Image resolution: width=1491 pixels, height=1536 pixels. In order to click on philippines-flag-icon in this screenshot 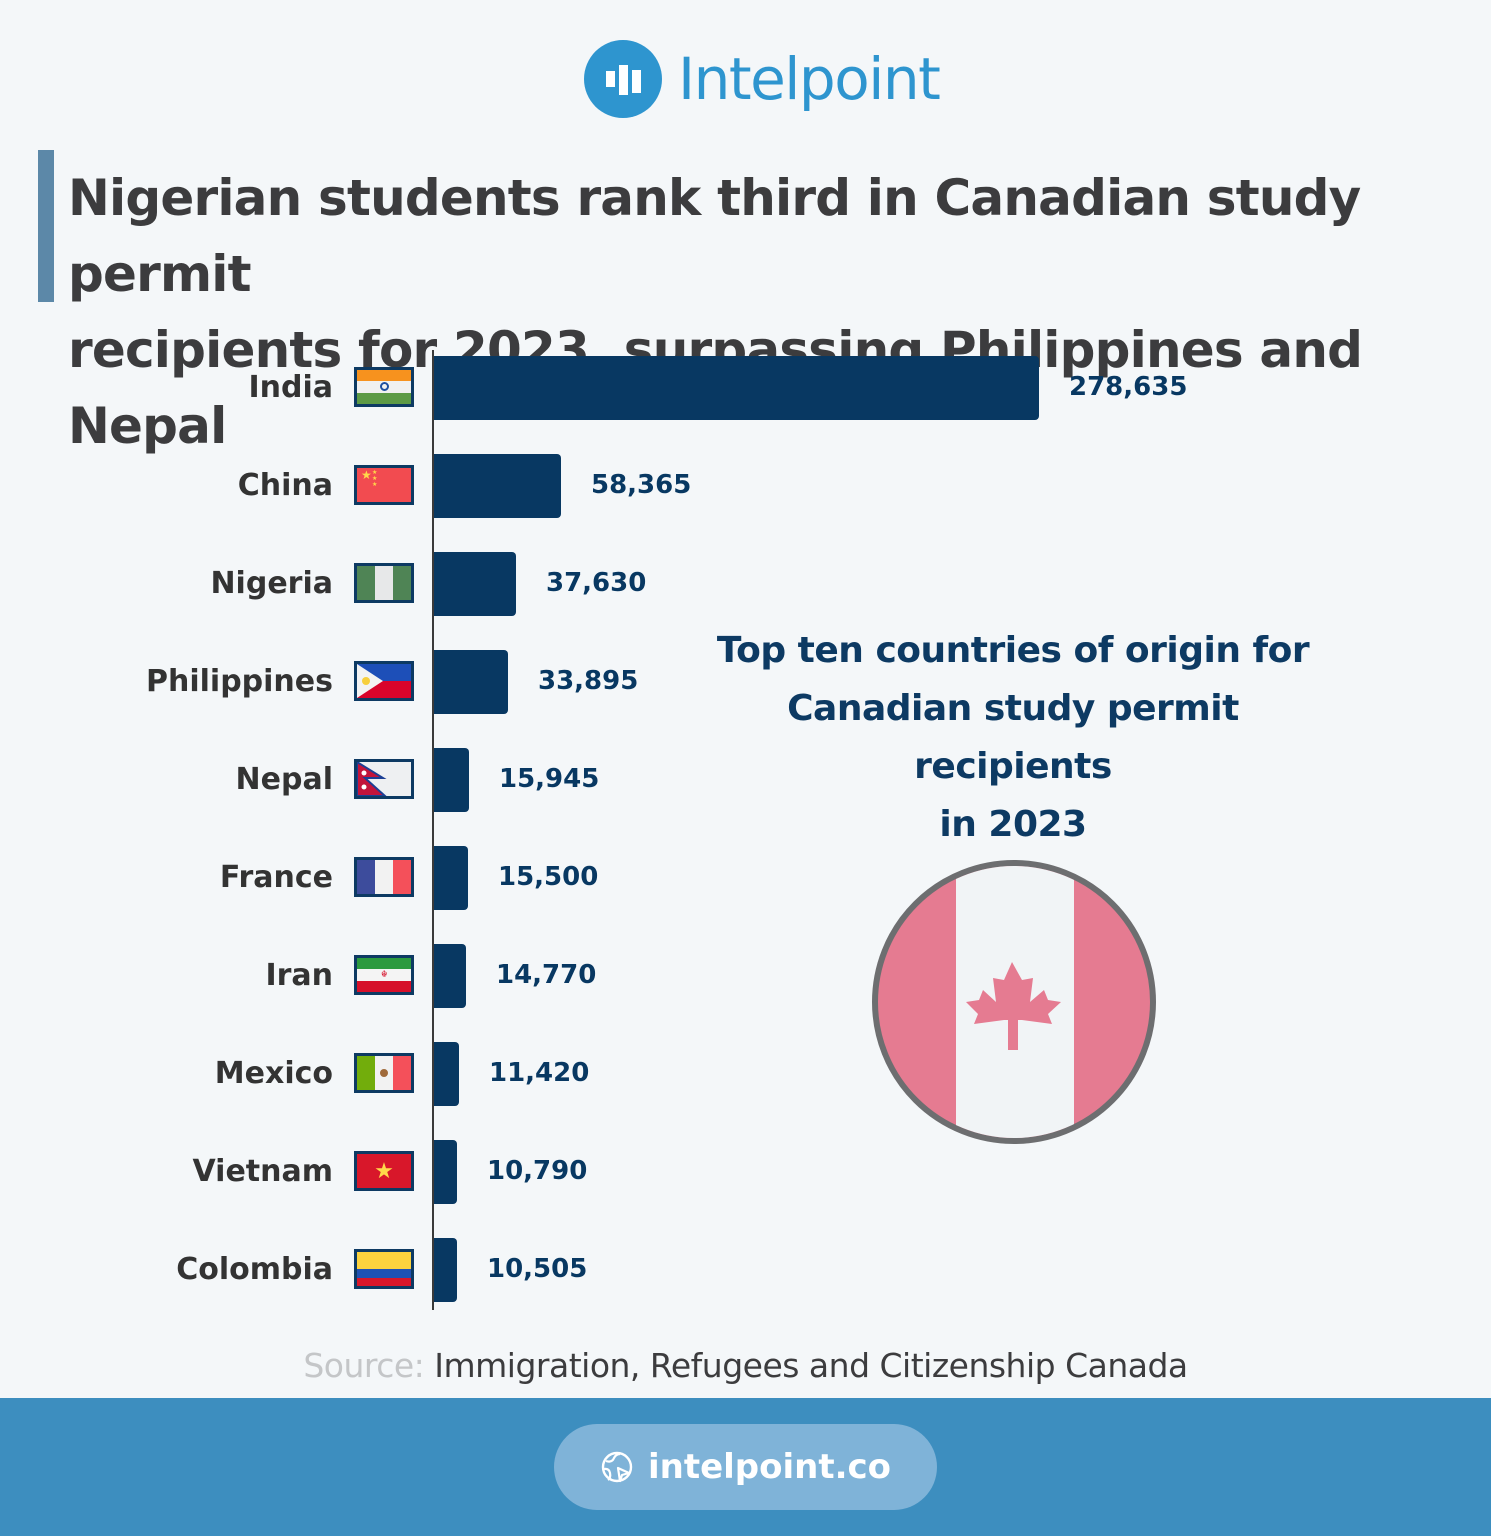, I will do `click(384, 681)`.